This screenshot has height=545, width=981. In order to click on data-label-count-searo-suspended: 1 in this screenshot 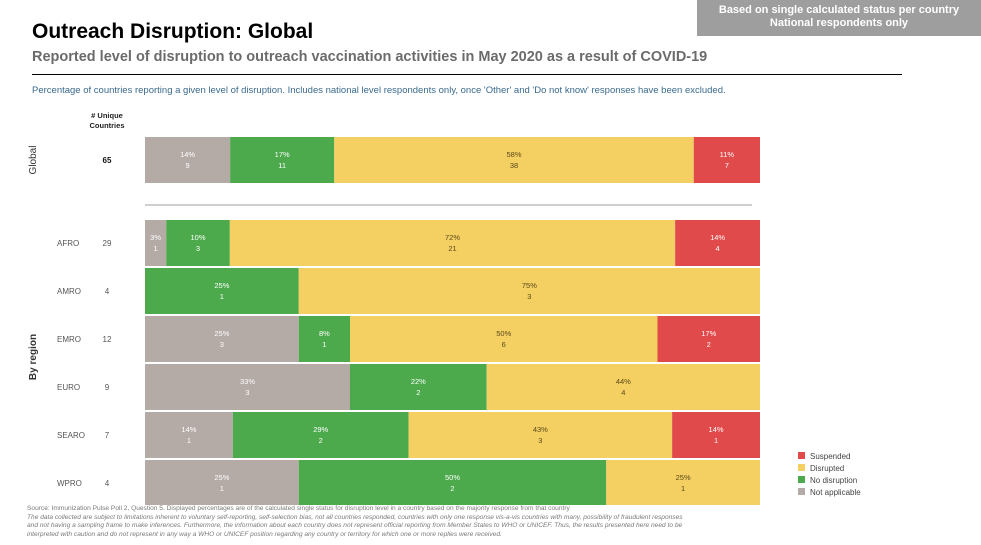, I will do `click(716, 440)`.